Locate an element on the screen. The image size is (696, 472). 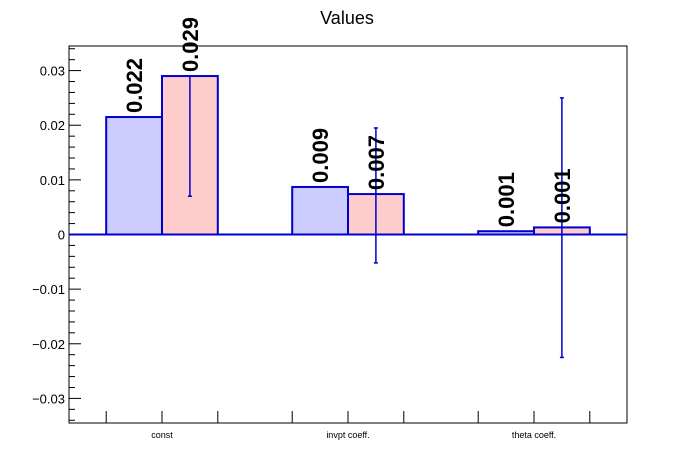
x-category-label: const is located at coordinates (162, 435).